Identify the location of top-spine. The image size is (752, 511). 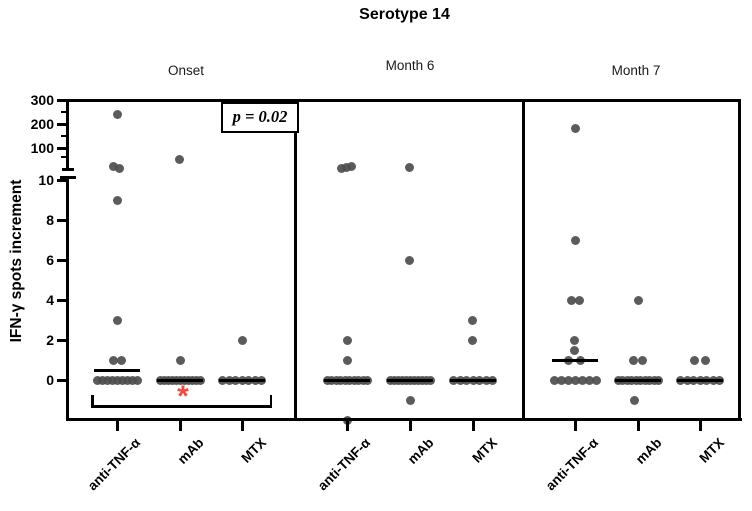
(404, 100).